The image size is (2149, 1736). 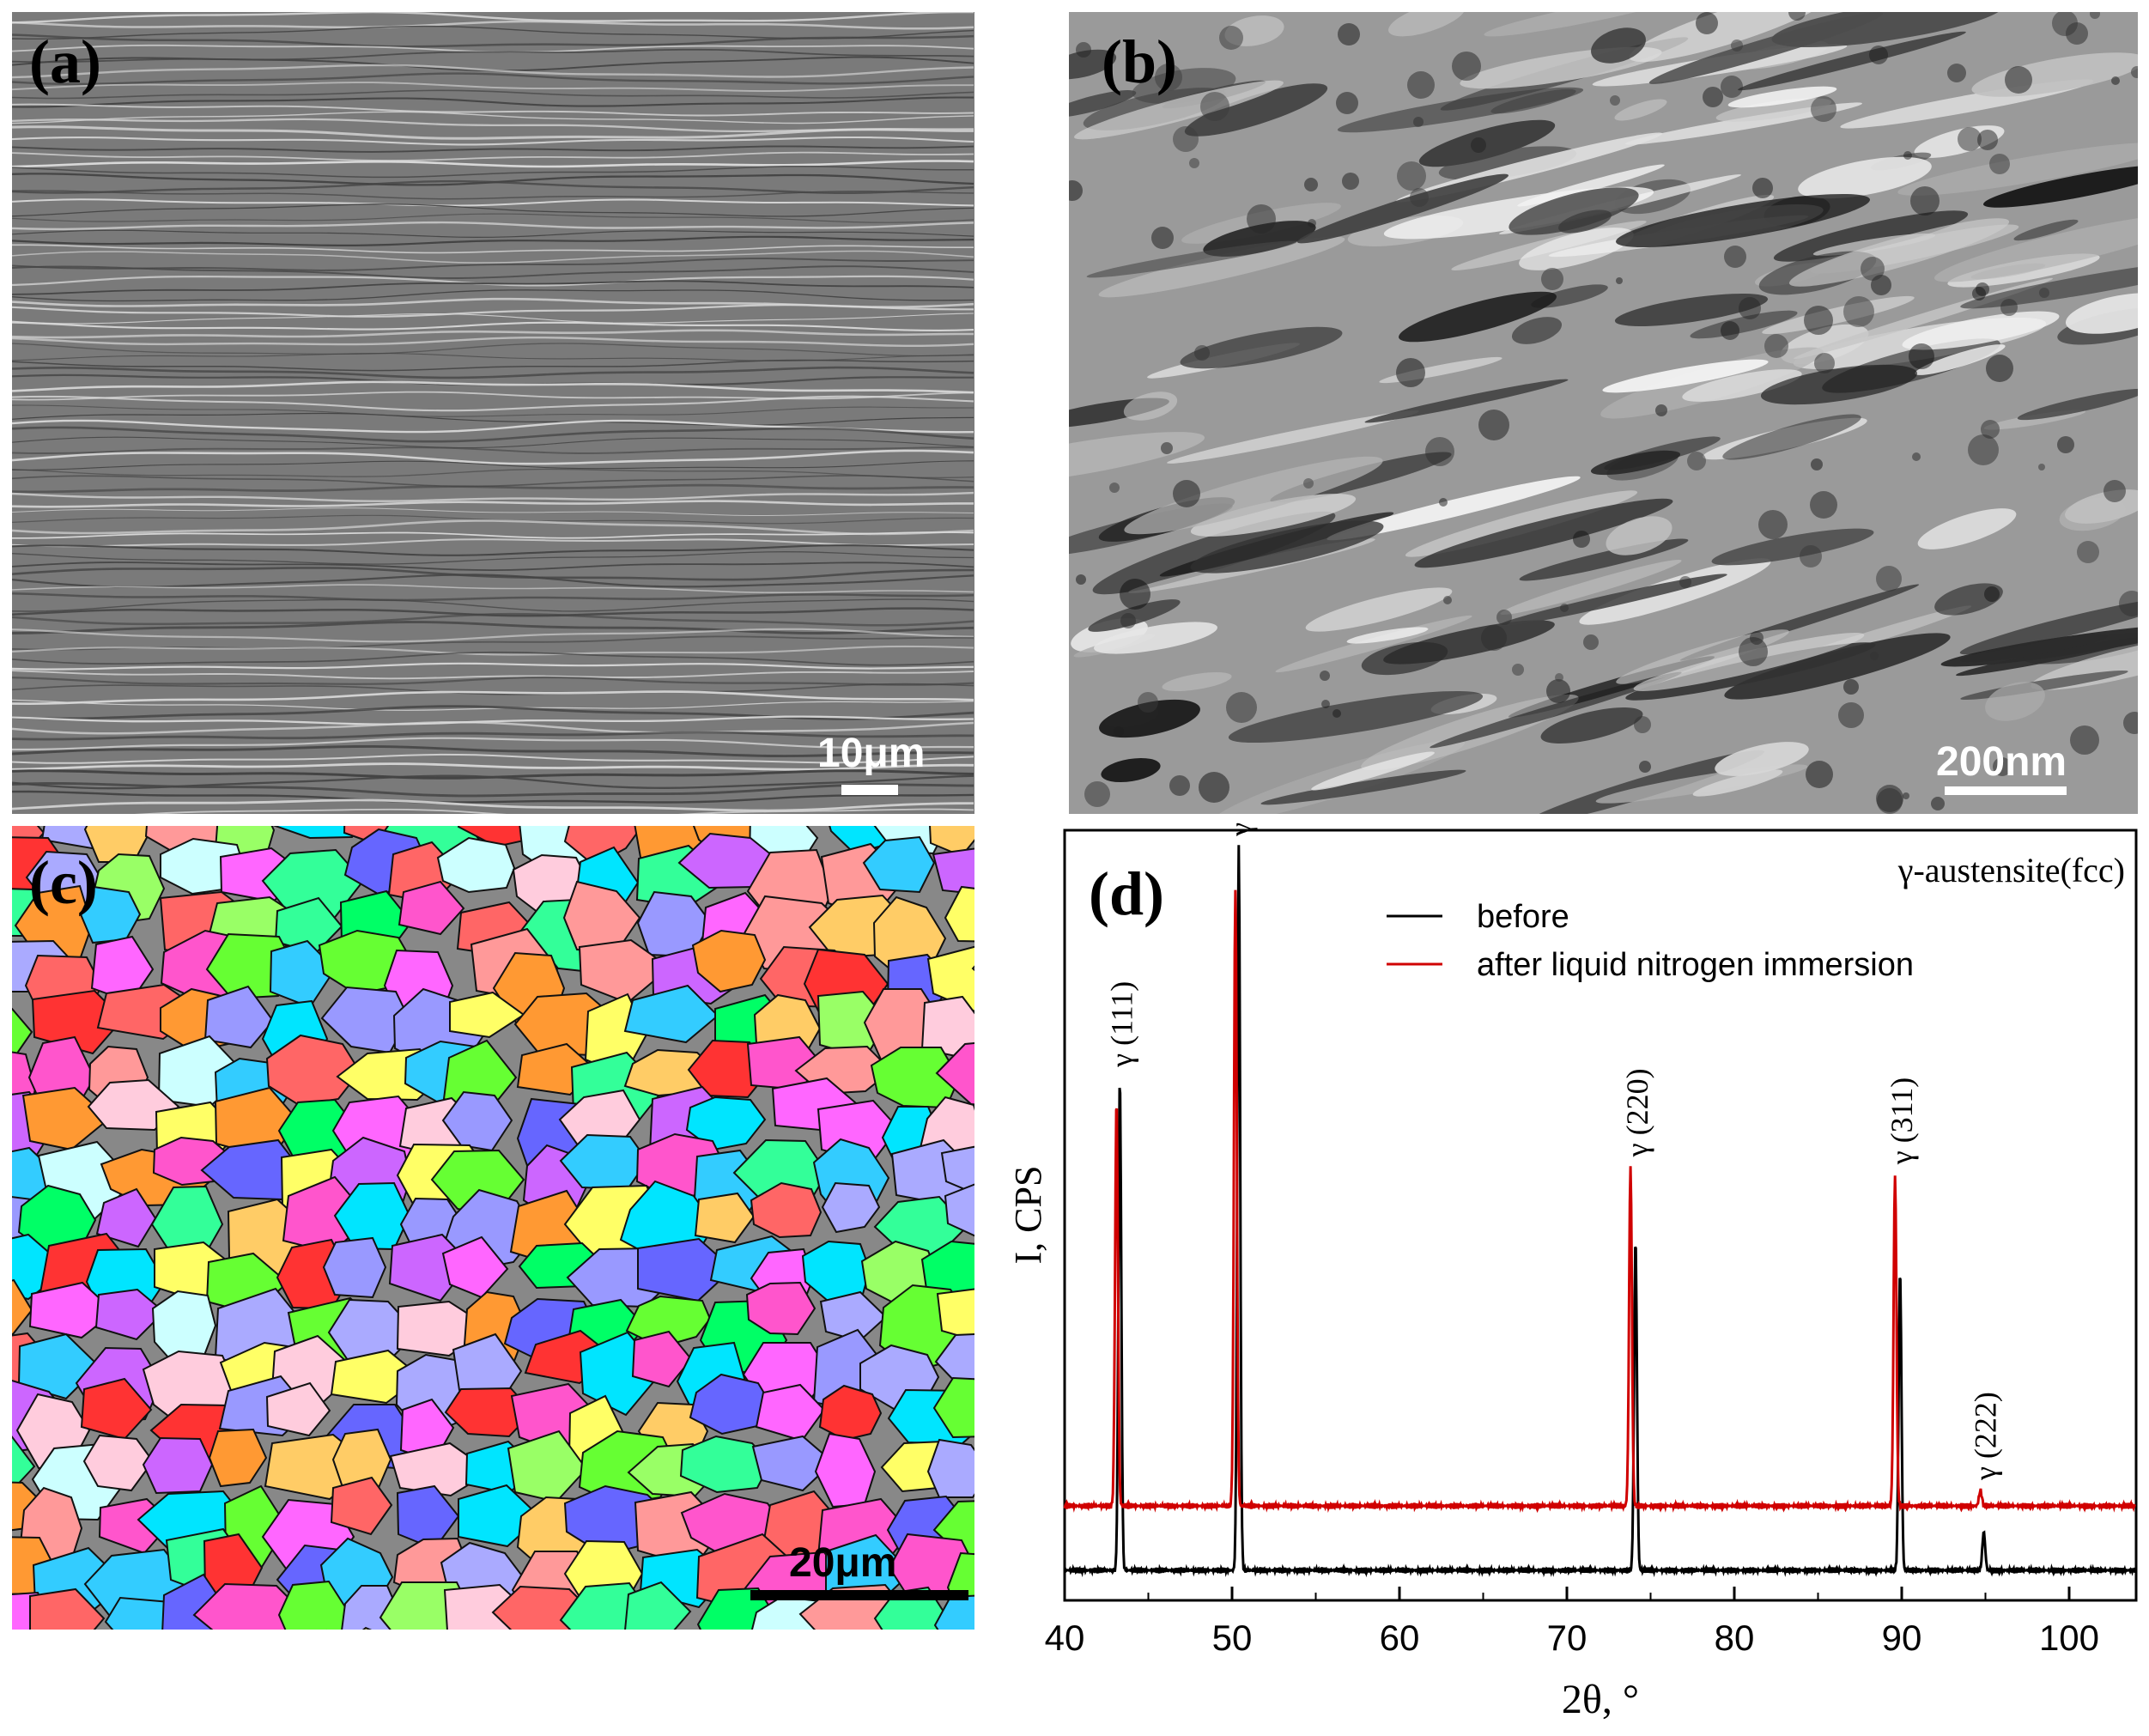 I want to click on chart-title: γ-austensite(fcc), so click(x=2011, y=870).